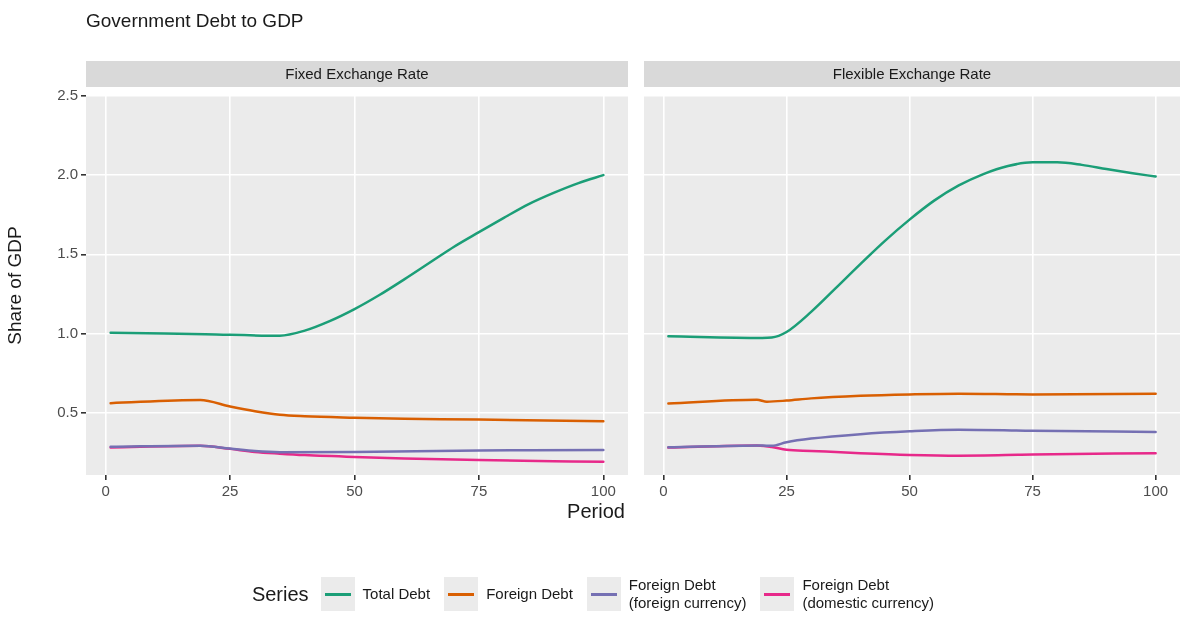 The image size is (1192, 621). I want to click on y-axis-title: Share of GDP, so click(14, 285).